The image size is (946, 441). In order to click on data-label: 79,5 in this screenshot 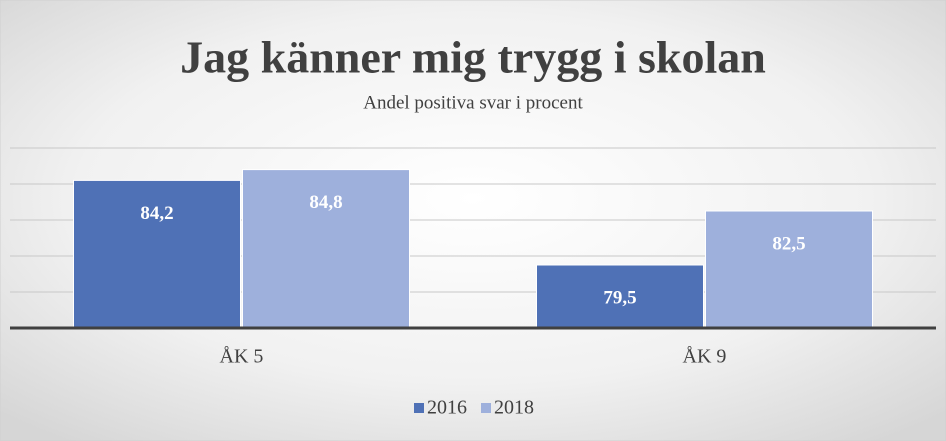, I will do `click(619, 297)`.